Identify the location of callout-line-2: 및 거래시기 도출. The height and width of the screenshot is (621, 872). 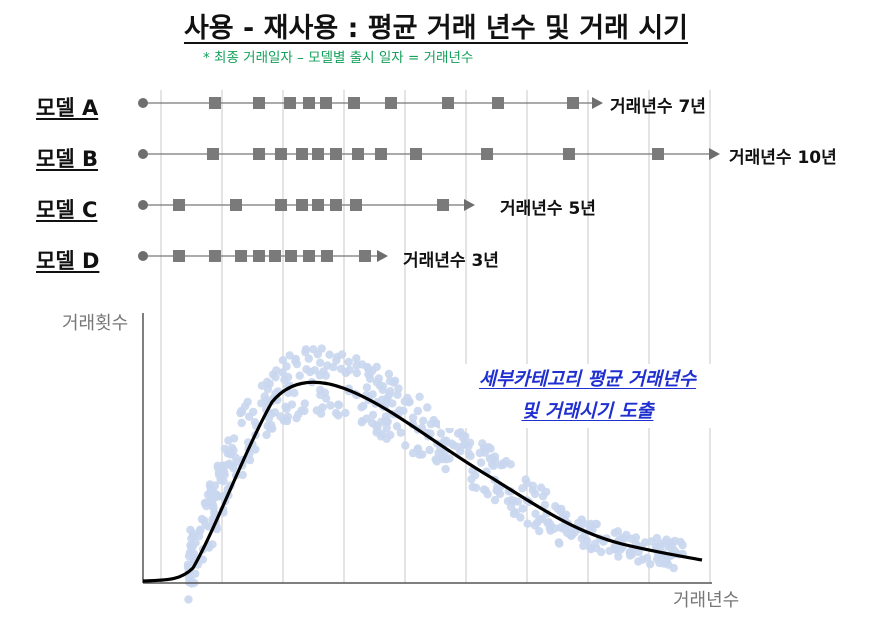
(587, 412).